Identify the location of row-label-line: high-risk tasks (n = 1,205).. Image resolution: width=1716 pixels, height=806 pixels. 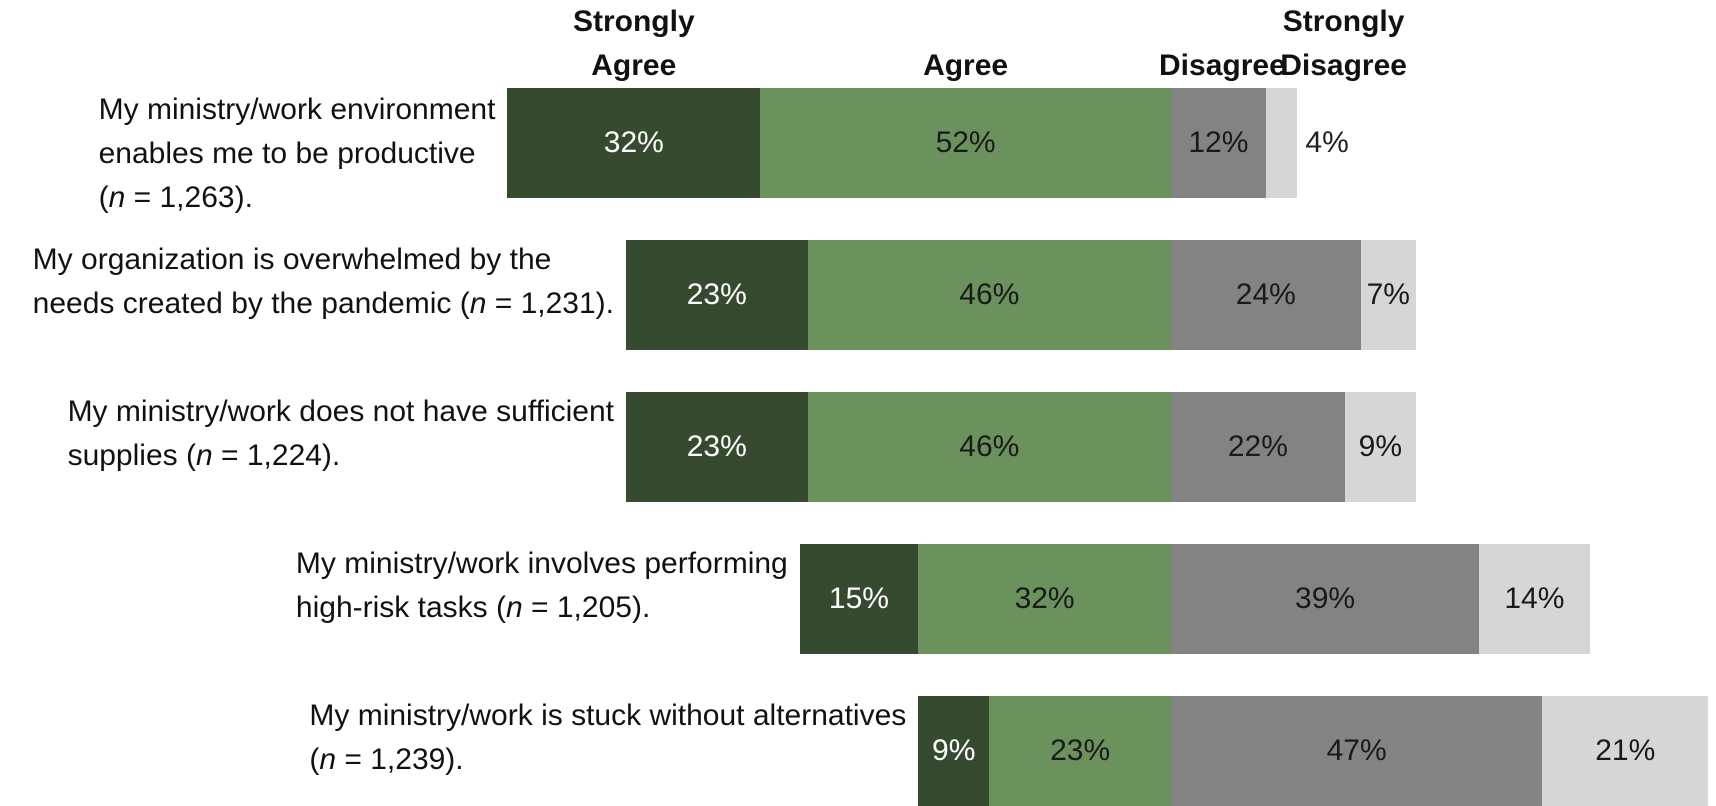
(473, 607).